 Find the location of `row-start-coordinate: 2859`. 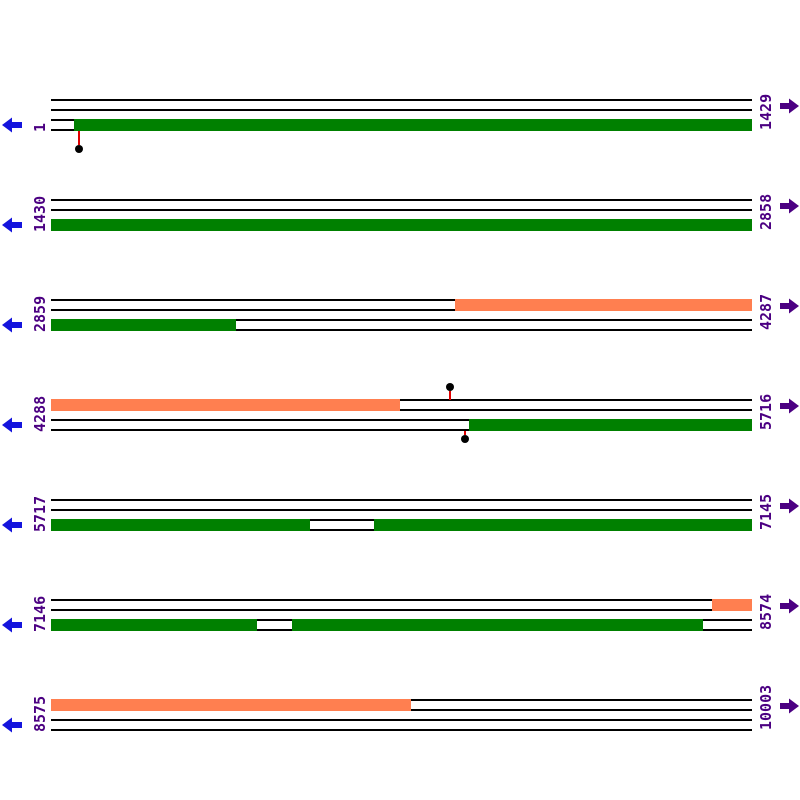

row-start-coordinate: 2859 is located at coordinates (40, 313).